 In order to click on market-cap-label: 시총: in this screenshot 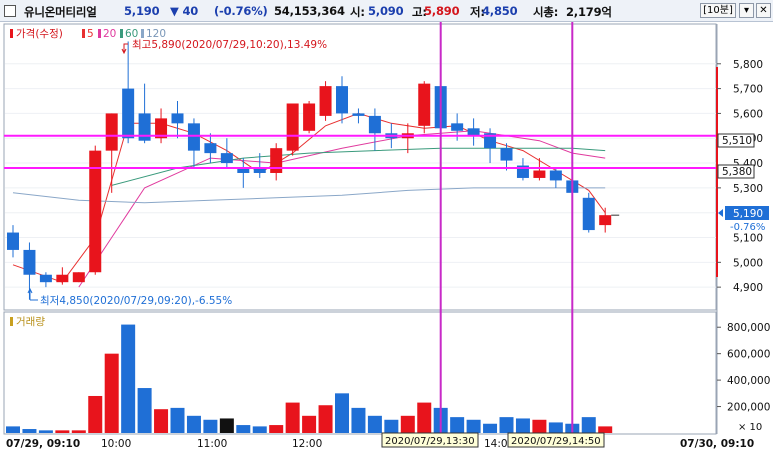, I will do `click(546, 12)`.